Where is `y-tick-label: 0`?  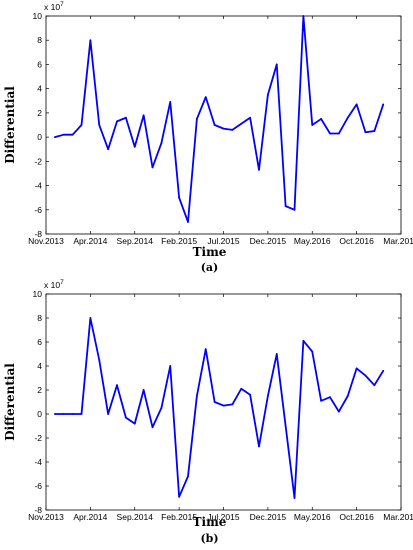
y-tick-label: 0 is located at coordinates (39, 414).